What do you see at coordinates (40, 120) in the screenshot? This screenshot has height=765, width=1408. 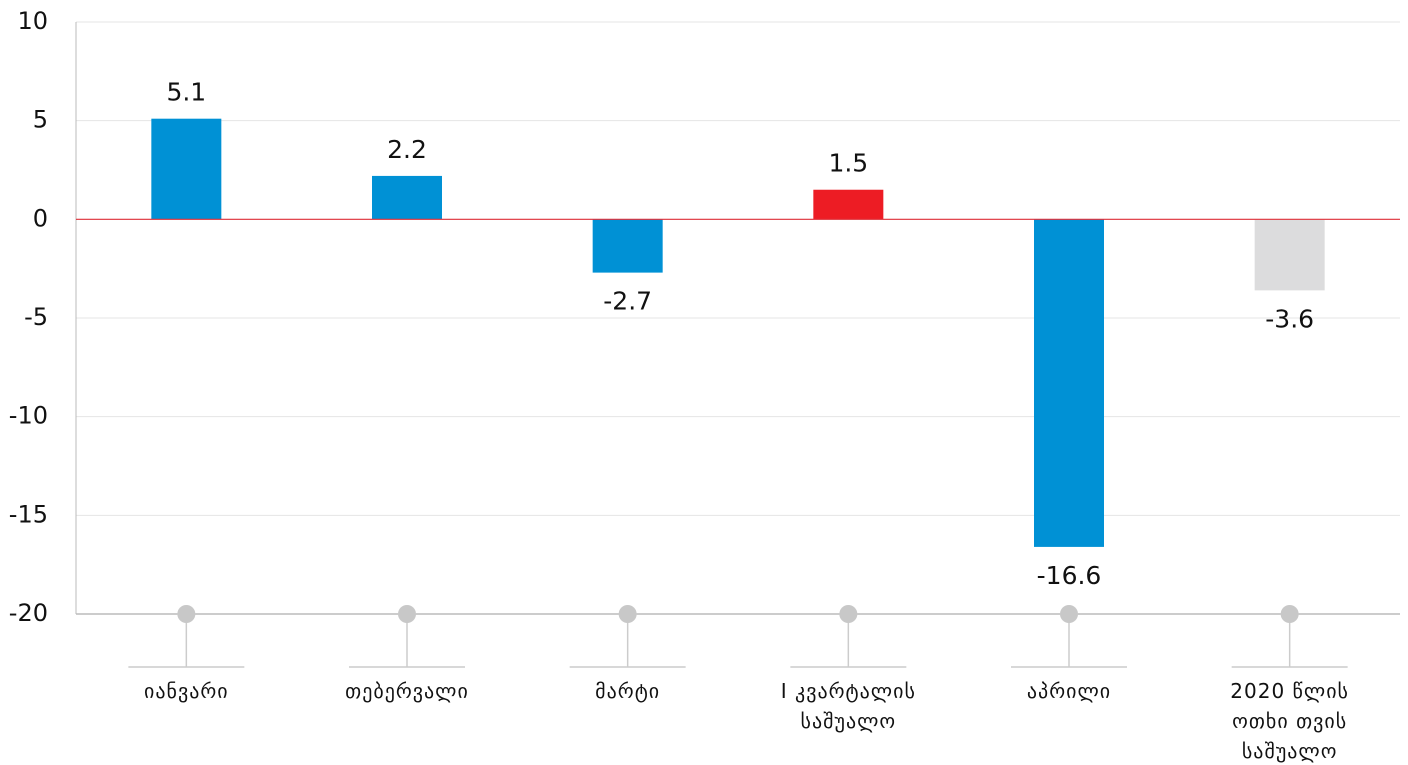 I see `y-tick-label: 5` at bounding box center [40, 120].